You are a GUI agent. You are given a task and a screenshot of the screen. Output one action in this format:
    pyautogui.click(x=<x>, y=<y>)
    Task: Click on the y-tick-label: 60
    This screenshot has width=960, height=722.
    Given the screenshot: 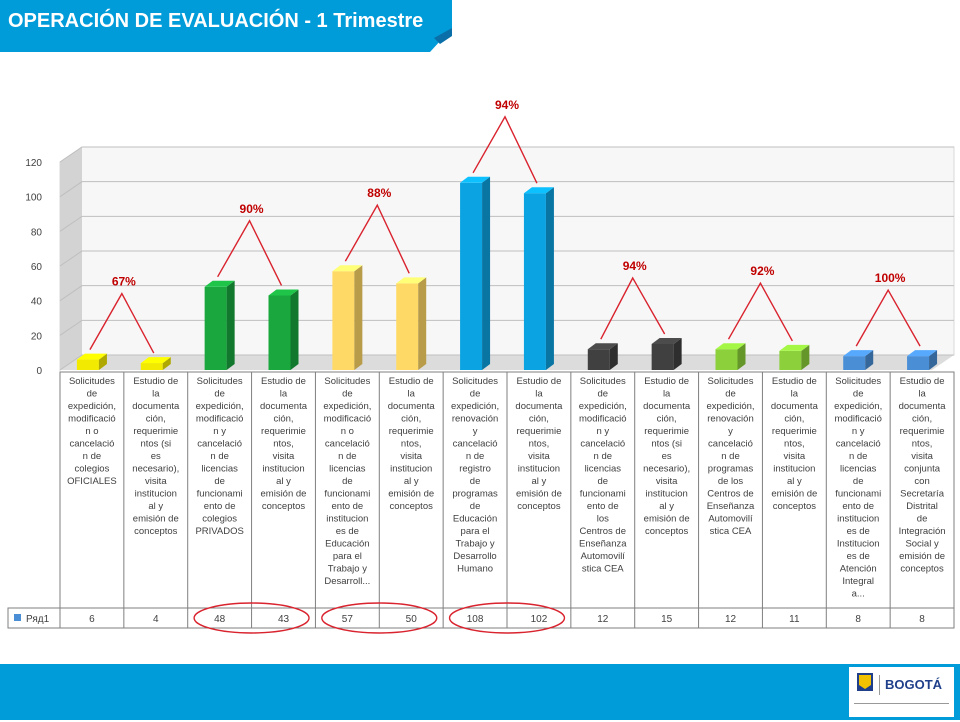 What is the action you would take?
    pyautogui.click(x=37, y=267)
    